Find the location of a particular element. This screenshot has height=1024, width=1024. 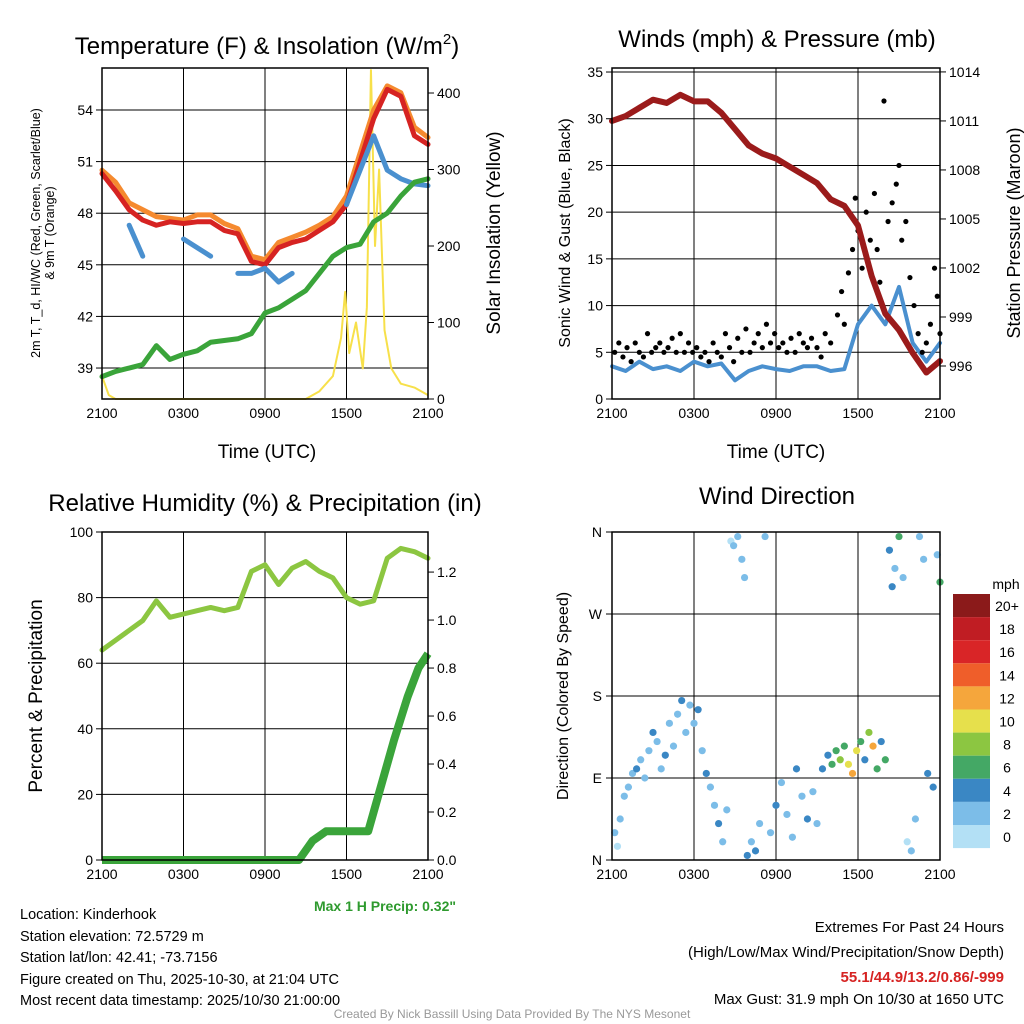

y-tick-label: S is located at coordinates (597, 696).